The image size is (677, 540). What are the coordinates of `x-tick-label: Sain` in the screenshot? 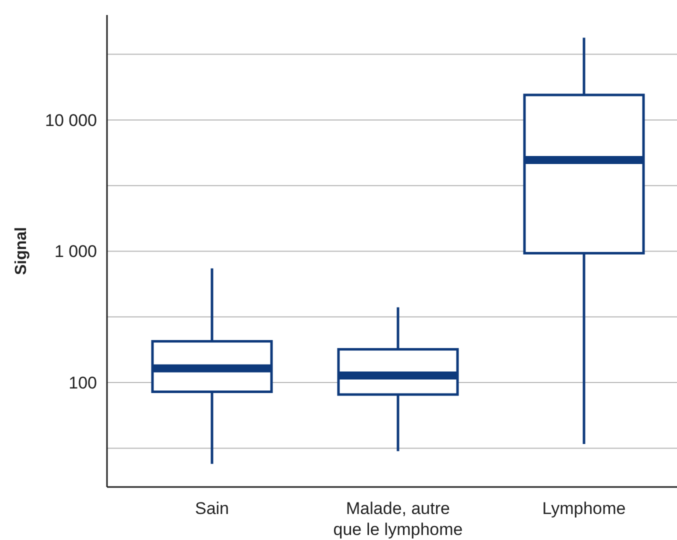 It's located at (212, 508).